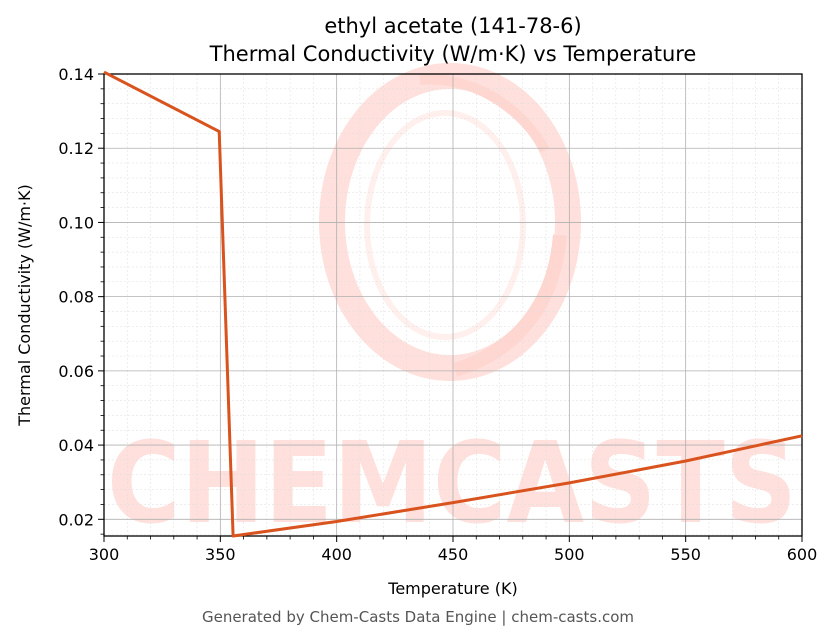 This screenshot has width=836, height=644. I want to click on x-tick-label: 350, so click(220, 554).